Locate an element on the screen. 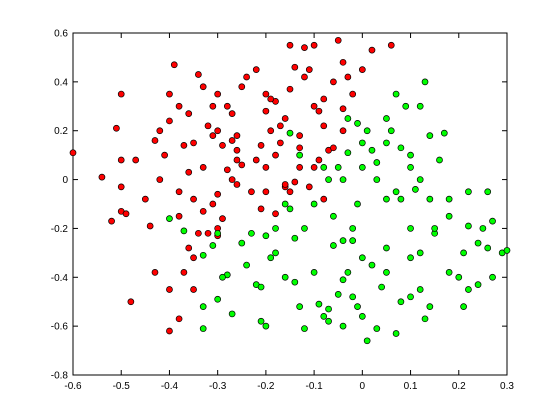  y-tick-label: 0.2 is located at coordinates (61, 131).